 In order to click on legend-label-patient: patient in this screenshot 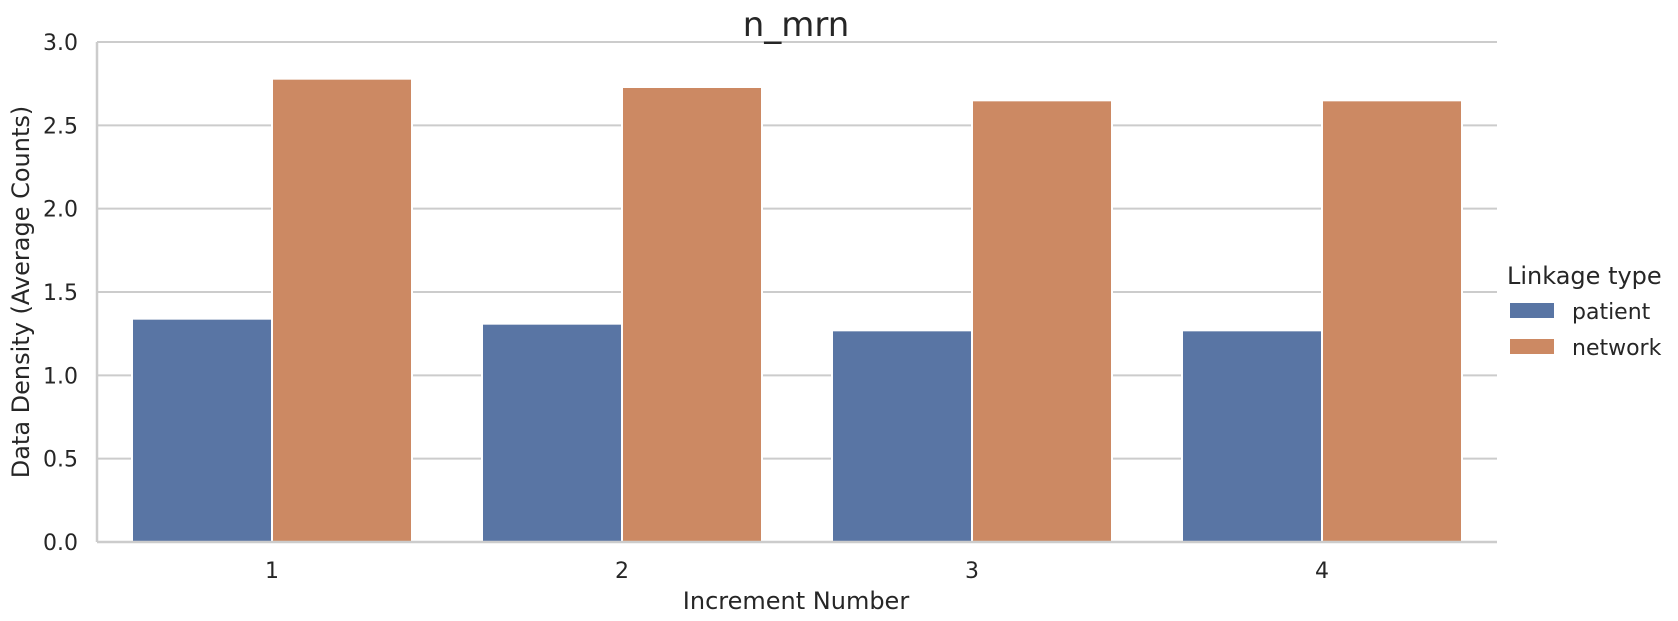, I will do `click(1611, 312)`.